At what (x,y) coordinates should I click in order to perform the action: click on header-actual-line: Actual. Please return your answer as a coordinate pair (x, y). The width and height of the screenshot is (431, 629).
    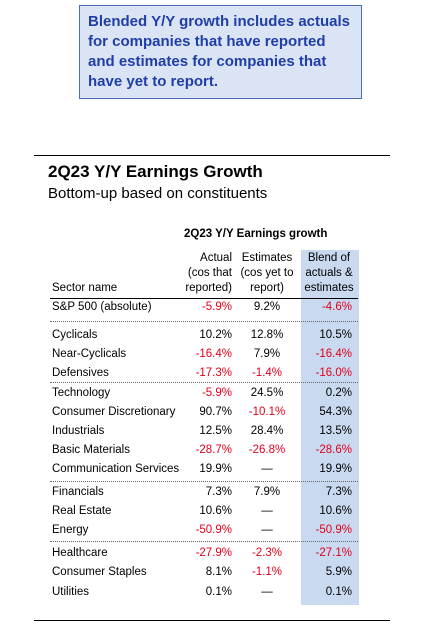
    Looking at the image, I should click on (216, 258).